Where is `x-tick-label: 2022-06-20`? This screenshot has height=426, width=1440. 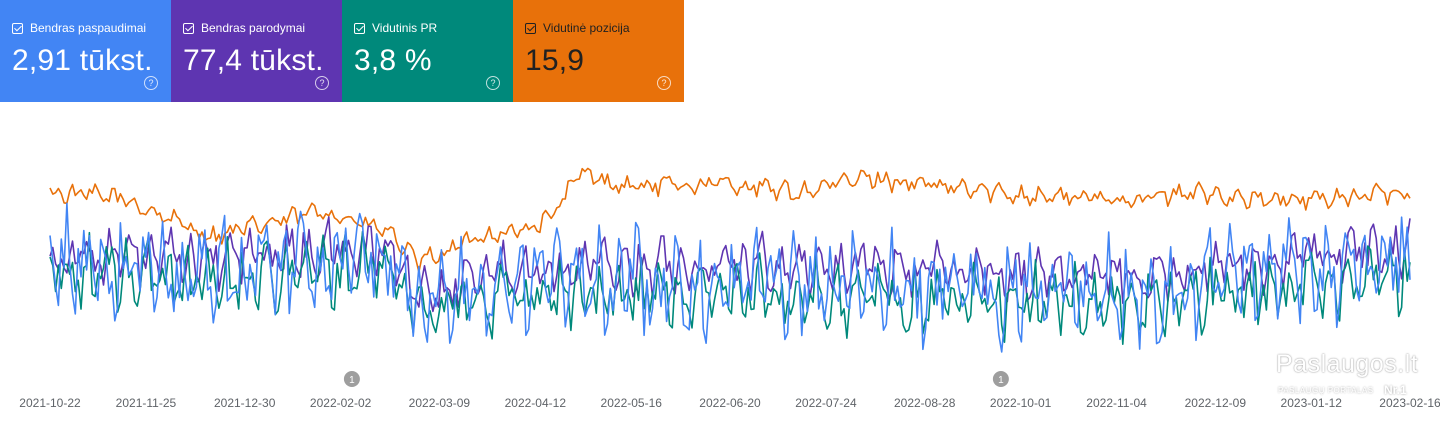 x-tick-label: 2022-06-20 is located at coordinates (730, 403).